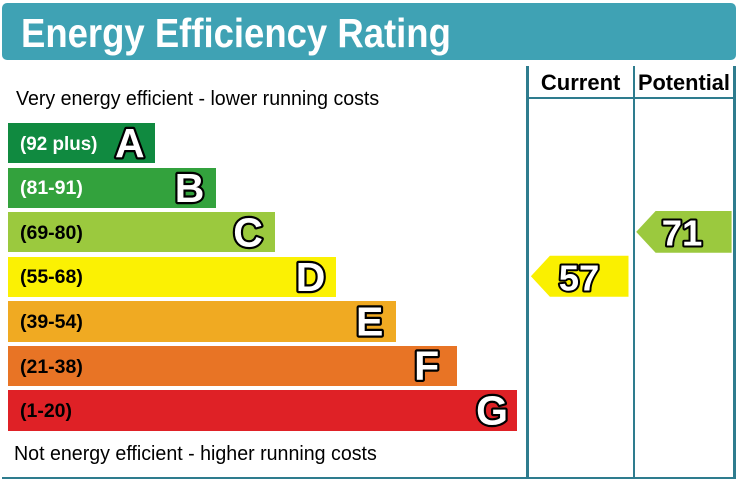 The image size is (738, 483). I want to click on svg-text: B, so click(190, 188).